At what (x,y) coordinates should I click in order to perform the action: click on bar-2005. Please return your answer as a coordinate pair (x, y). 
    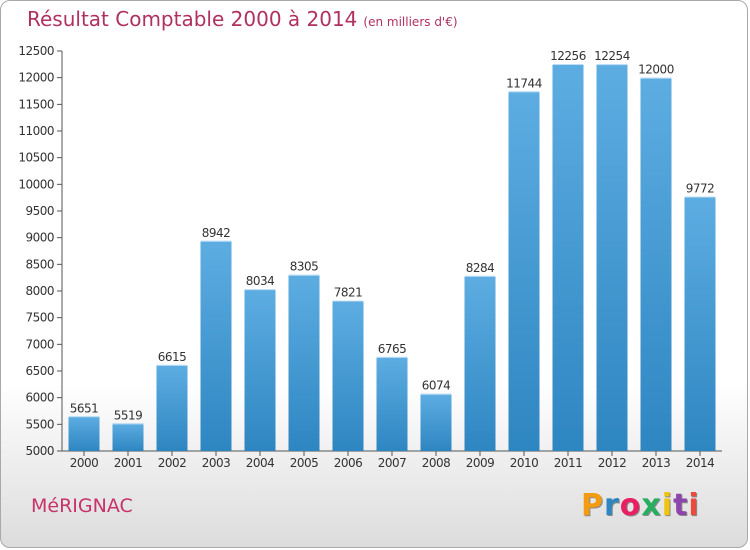
    Looking at the image, I should click on (304, 362).